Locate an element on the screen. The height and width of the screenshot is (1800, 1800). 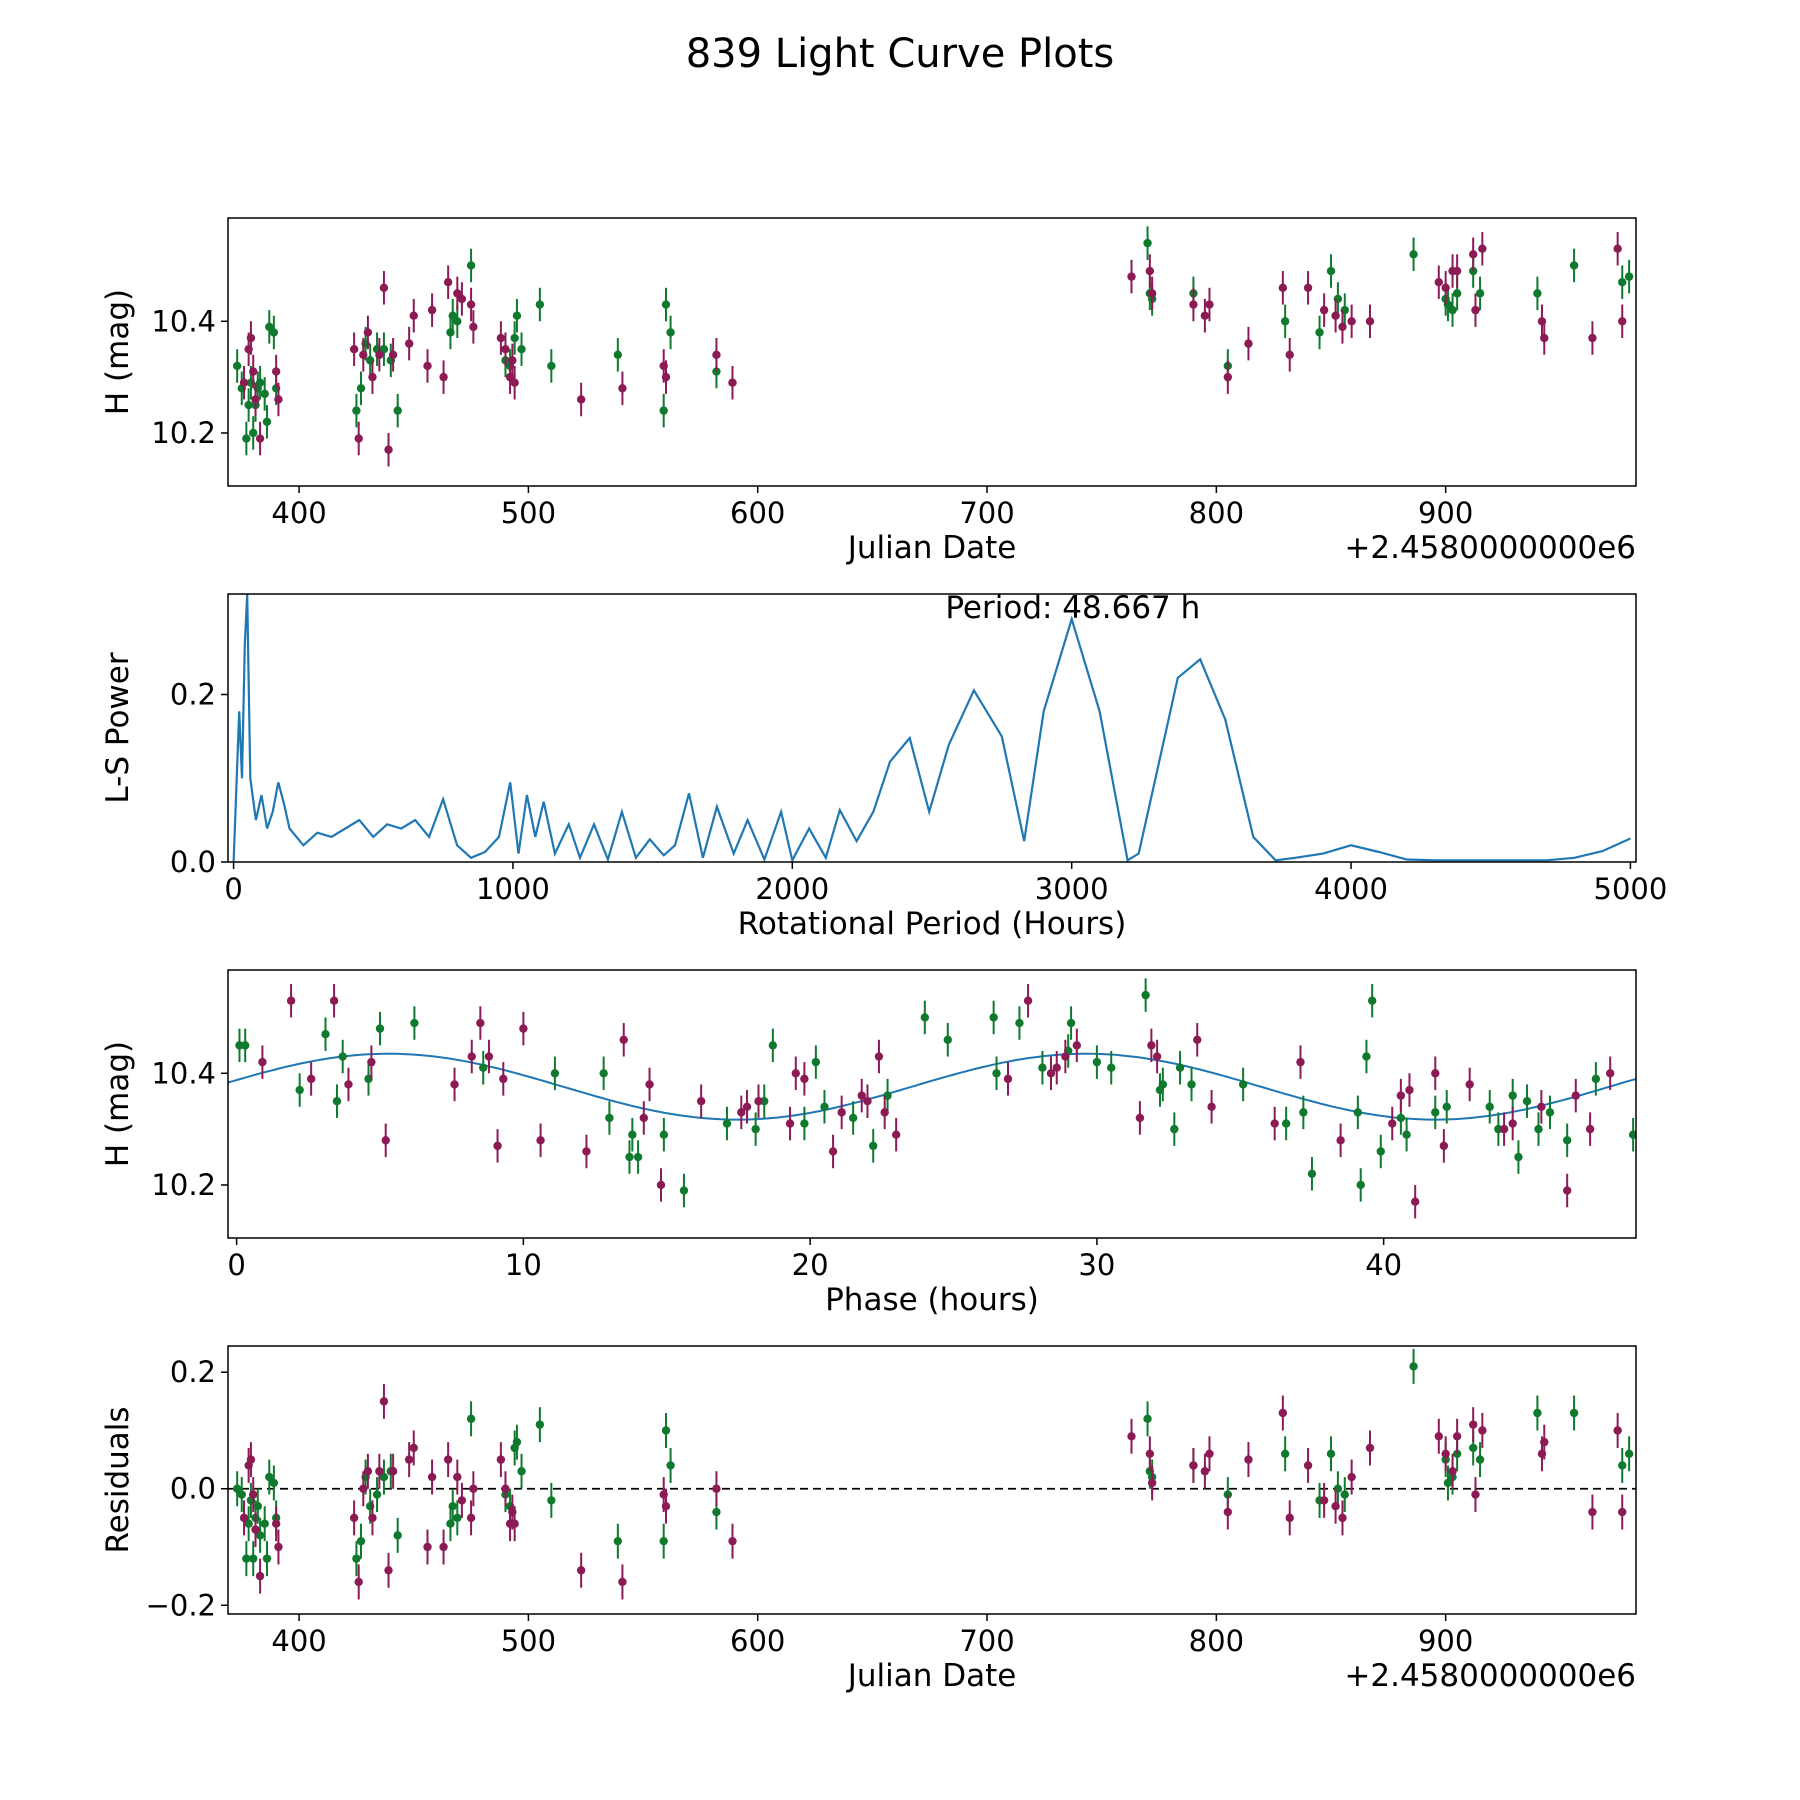
y-axis-label: L-S Power is located at coordinates (118, 727).